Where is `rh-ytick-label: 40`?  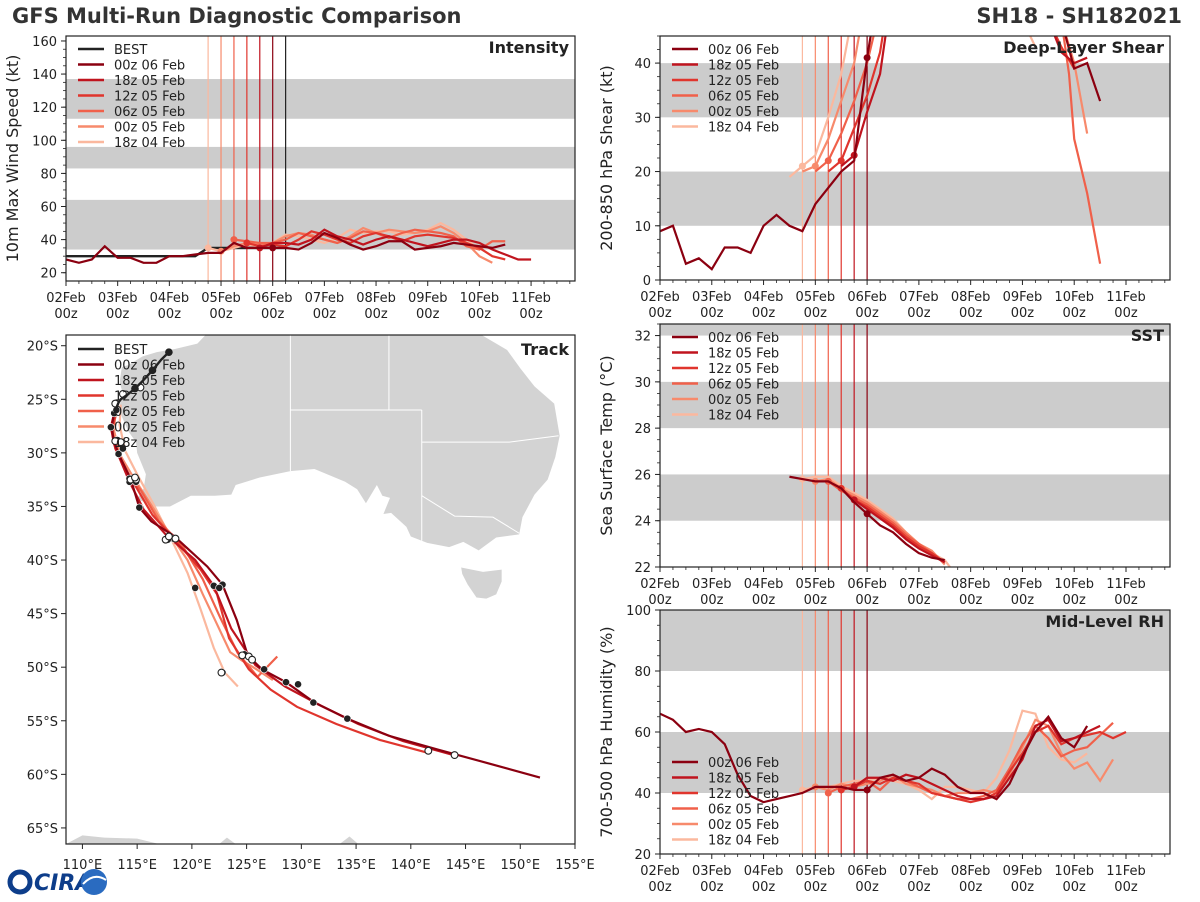
rh-ytick-label: 40 is located at coordinates (642, 794).